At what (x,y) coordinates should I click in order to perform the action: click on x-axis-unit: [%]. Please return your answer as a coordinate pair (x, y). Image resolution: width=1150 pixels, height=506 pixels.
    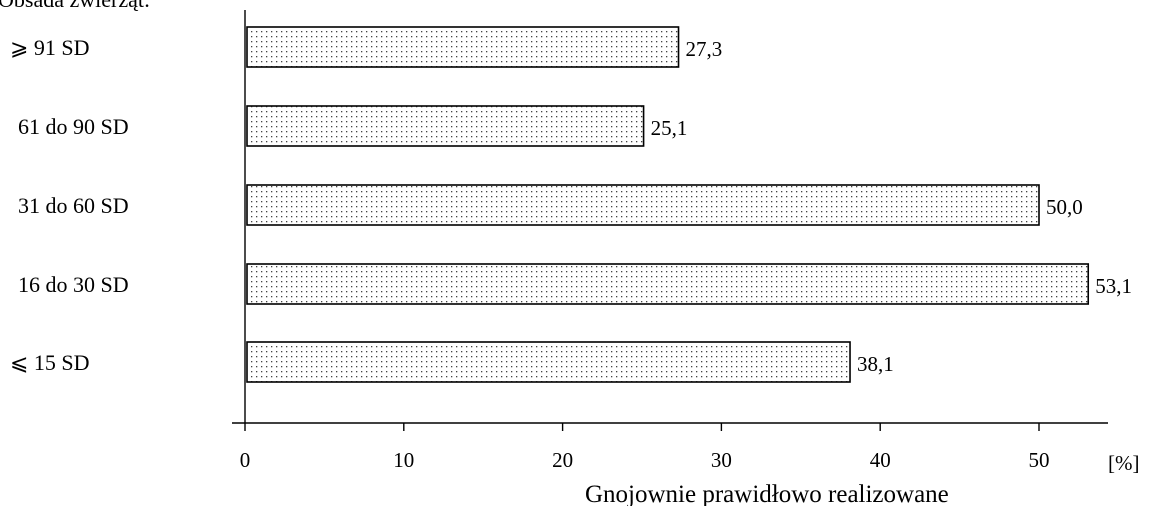
    Looking at the image, I should click on (1123, 463).